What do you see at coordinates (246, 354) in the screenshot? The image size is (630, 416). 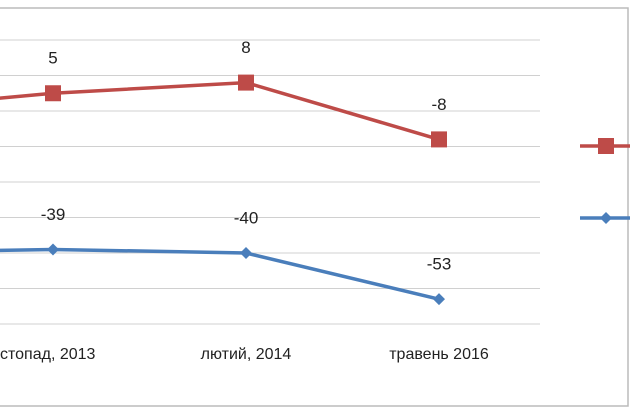 I see `x-tick-label: лютий, 2014` at bounding box center [246, 354].